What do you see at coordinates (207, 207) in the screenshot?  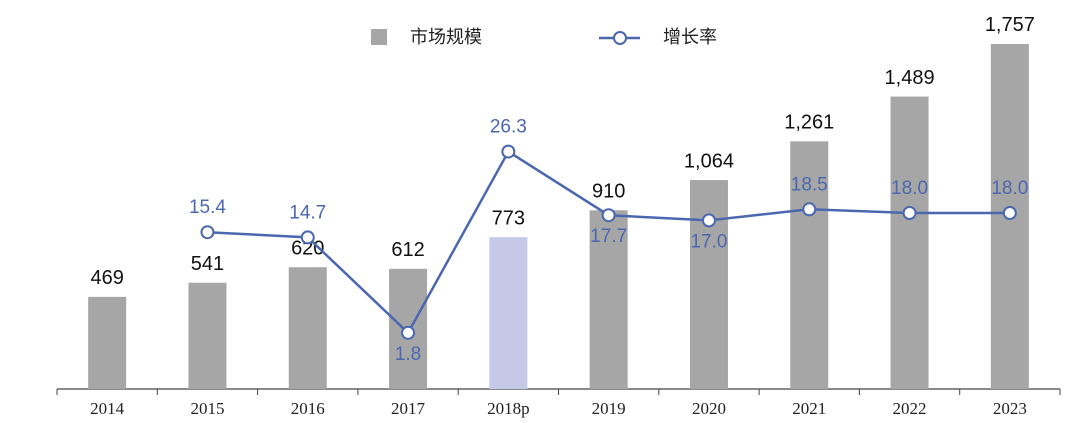 I see `line-value-label: 15.4` at bounding box center [207, 207].